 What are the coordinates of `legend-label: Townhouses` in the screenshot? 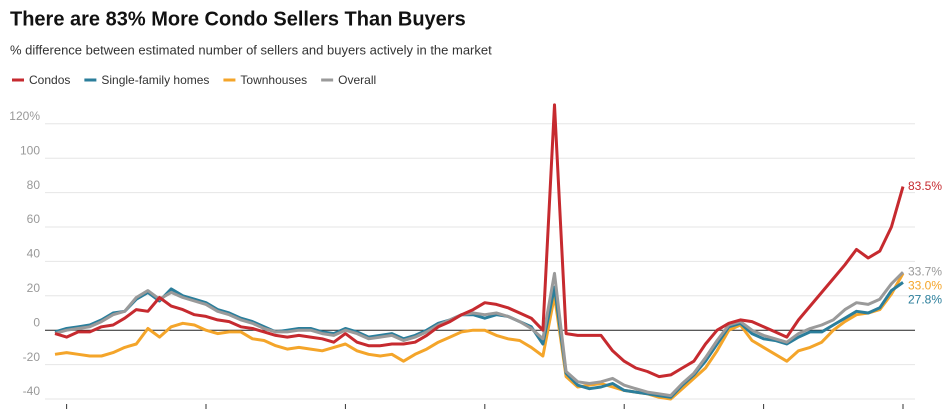 It's located at (273, 80).